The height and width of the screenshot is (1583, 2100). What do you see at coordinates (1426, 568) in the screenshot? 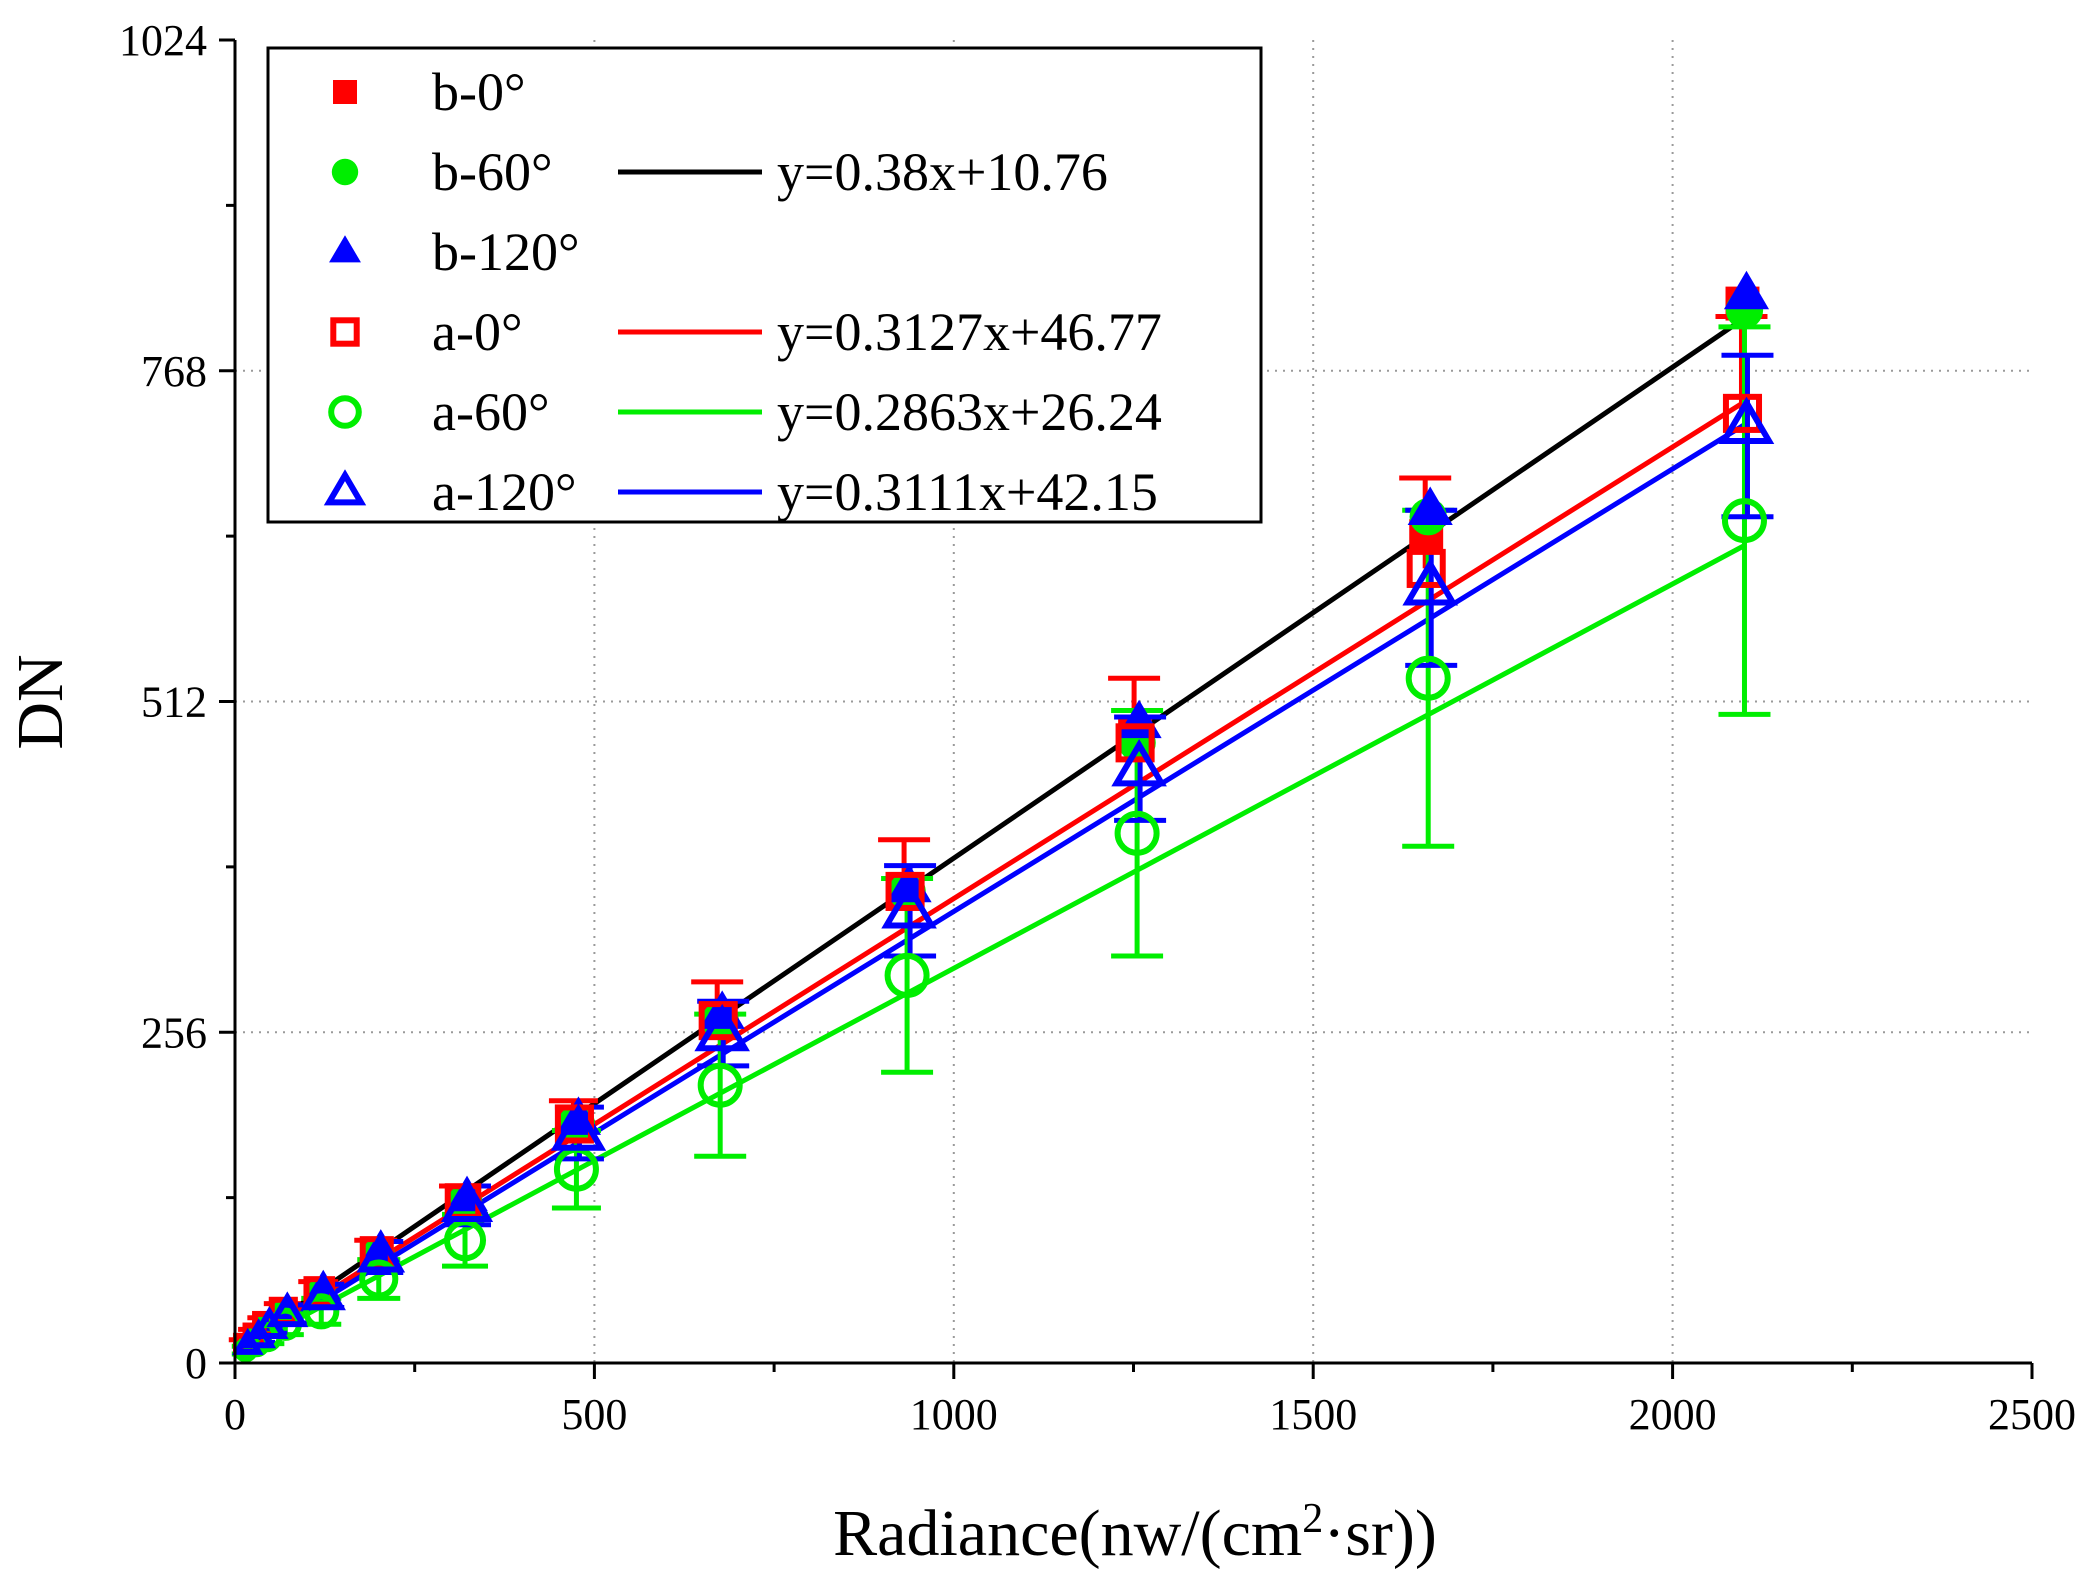
I see `point-a-0°-11` at bounding box center [1426, 568].